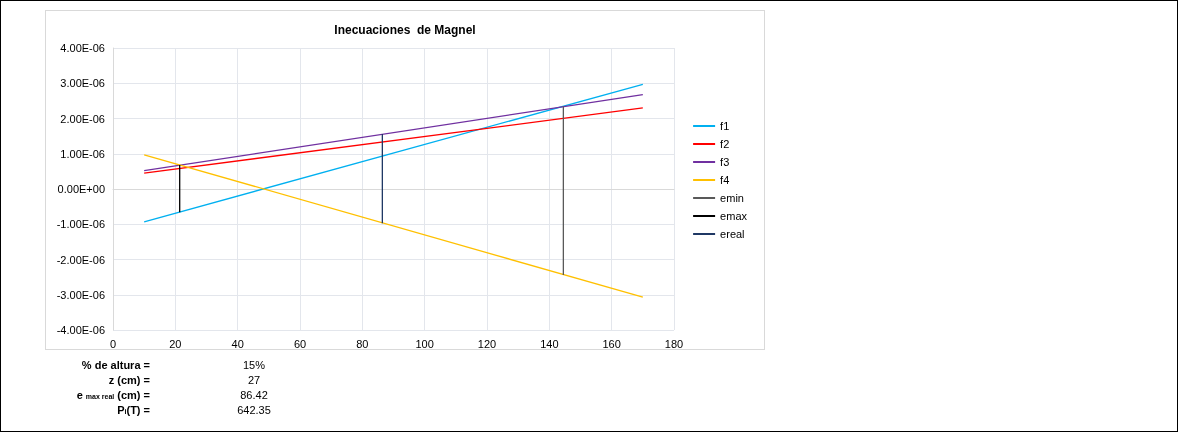 This screenshot has height=432, width=1178. I want to click on text: % de altura = 15%, so click(173, 365).